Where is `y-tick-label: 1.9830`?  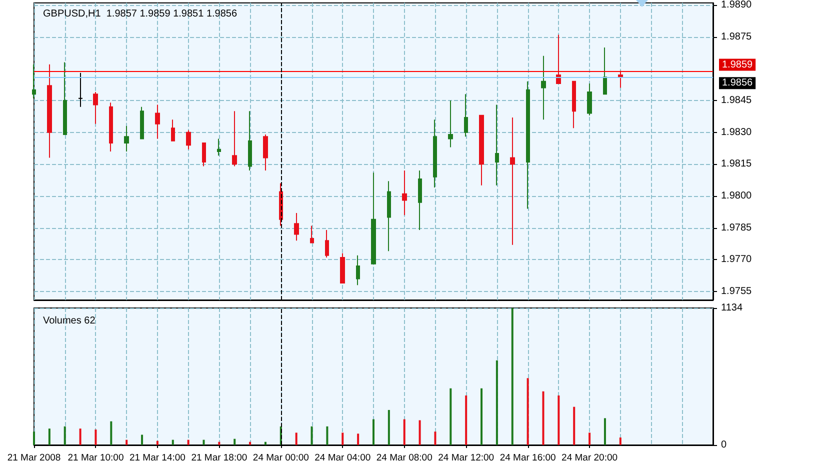 y-tick-label: 1.9830 is located at coordinates (736, 132).